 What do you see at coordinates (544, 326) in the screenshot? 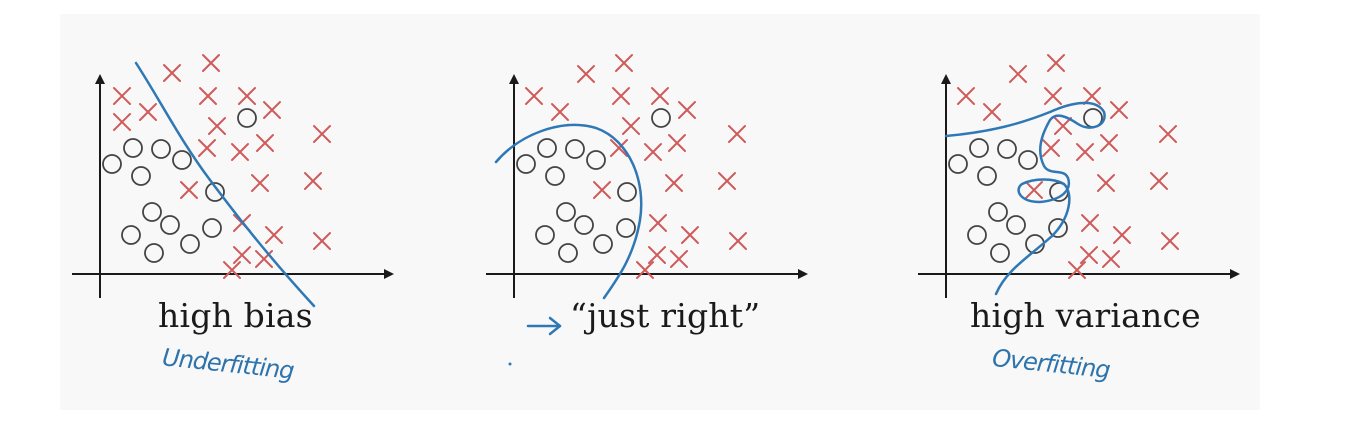
I see `arrow-icon` at bounding box center [544, 326].